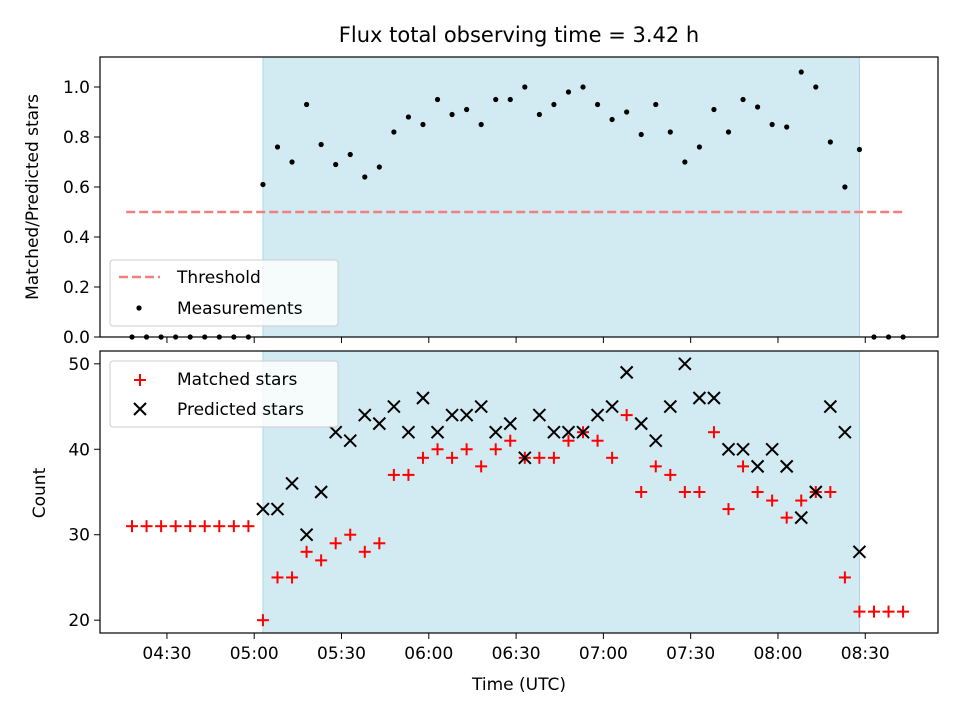 The image size is (960, 720). Describe the element at coordinates (76, 138) in the screenshot. I see `top-ytick-label: 0.8` at that location.